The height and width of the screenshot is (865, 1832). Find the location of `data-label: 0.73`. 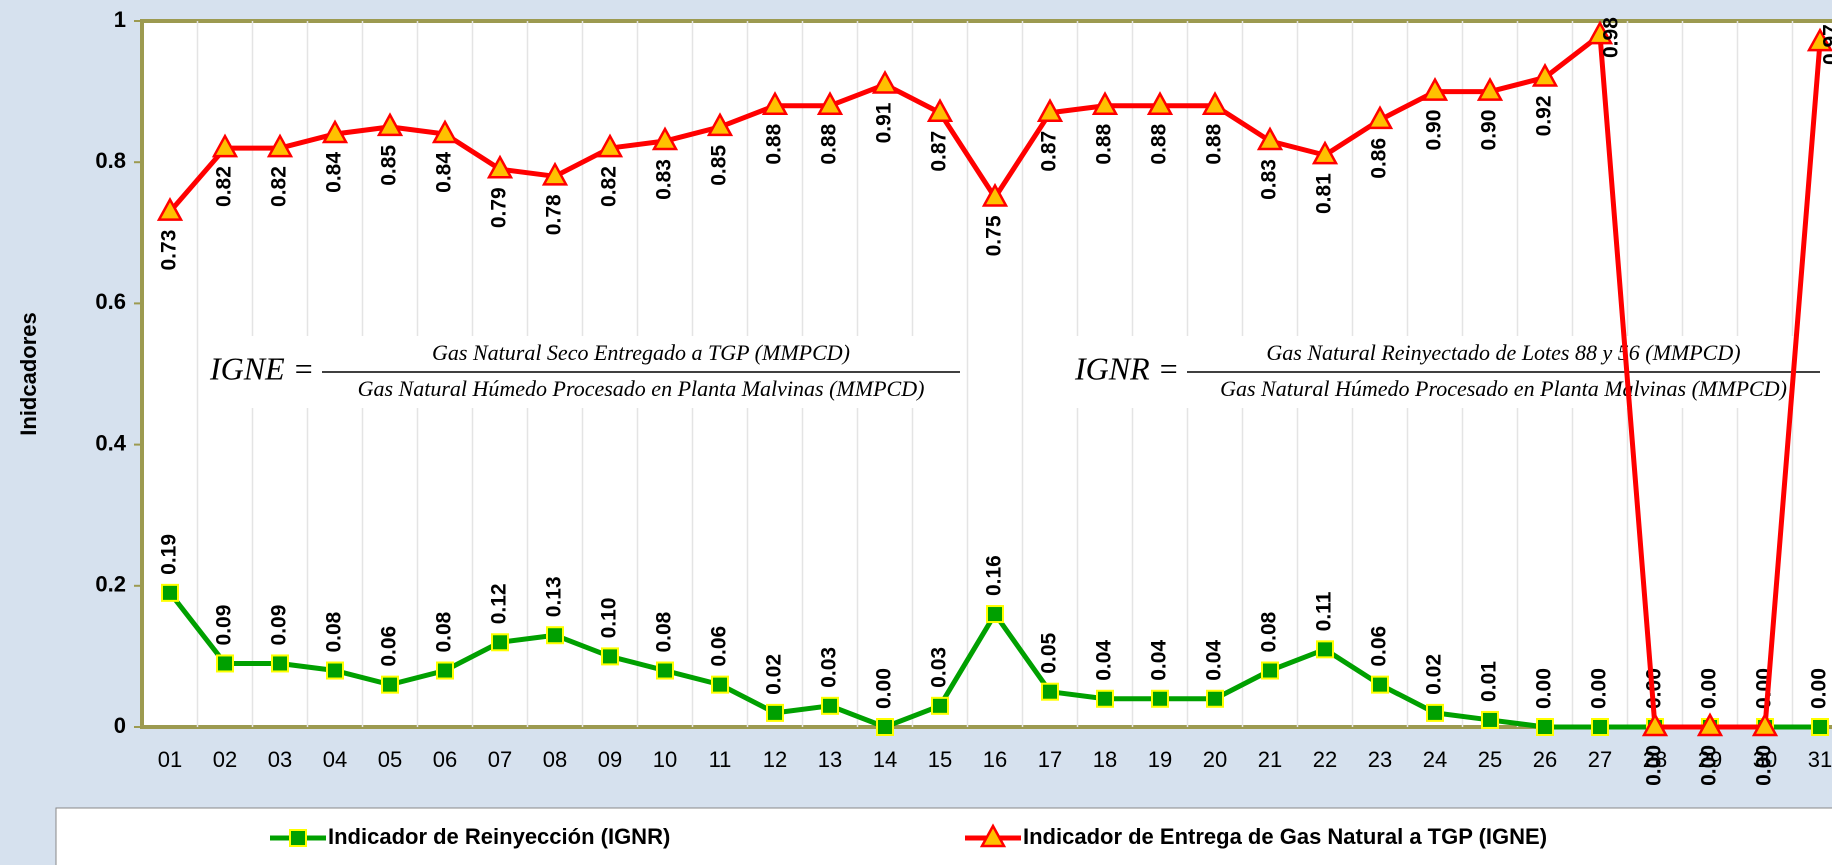

data-label: 0.73 is located at coordinates (169, 250).